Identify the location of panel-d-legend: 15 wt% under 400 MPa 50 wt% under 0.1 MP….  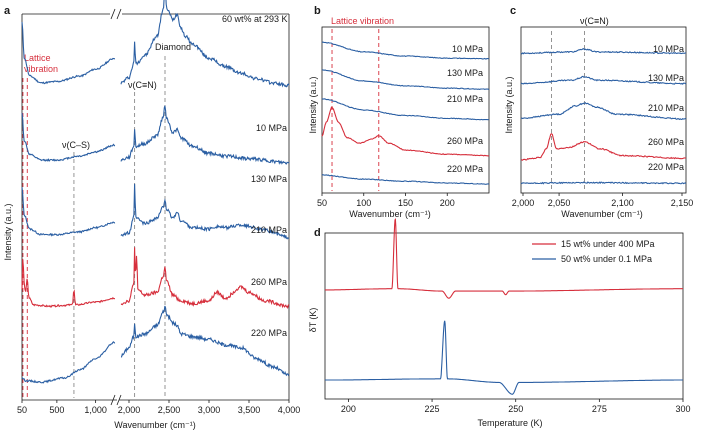
(593, 251).